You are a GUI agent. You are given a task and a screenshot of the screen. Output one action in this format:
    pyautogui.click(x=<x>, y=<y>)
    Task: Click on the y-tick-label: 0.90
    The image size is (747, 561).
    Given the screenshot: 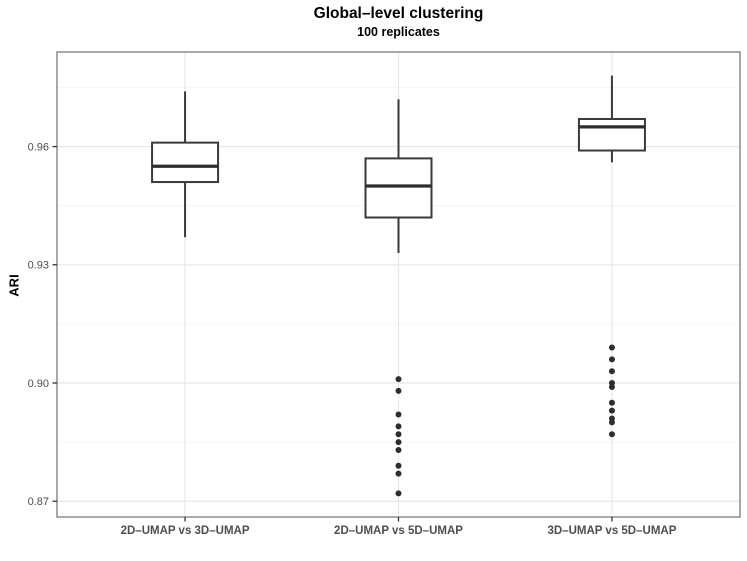 What is the action you would take?
    pyautogui.click(x=38, y=384)
    